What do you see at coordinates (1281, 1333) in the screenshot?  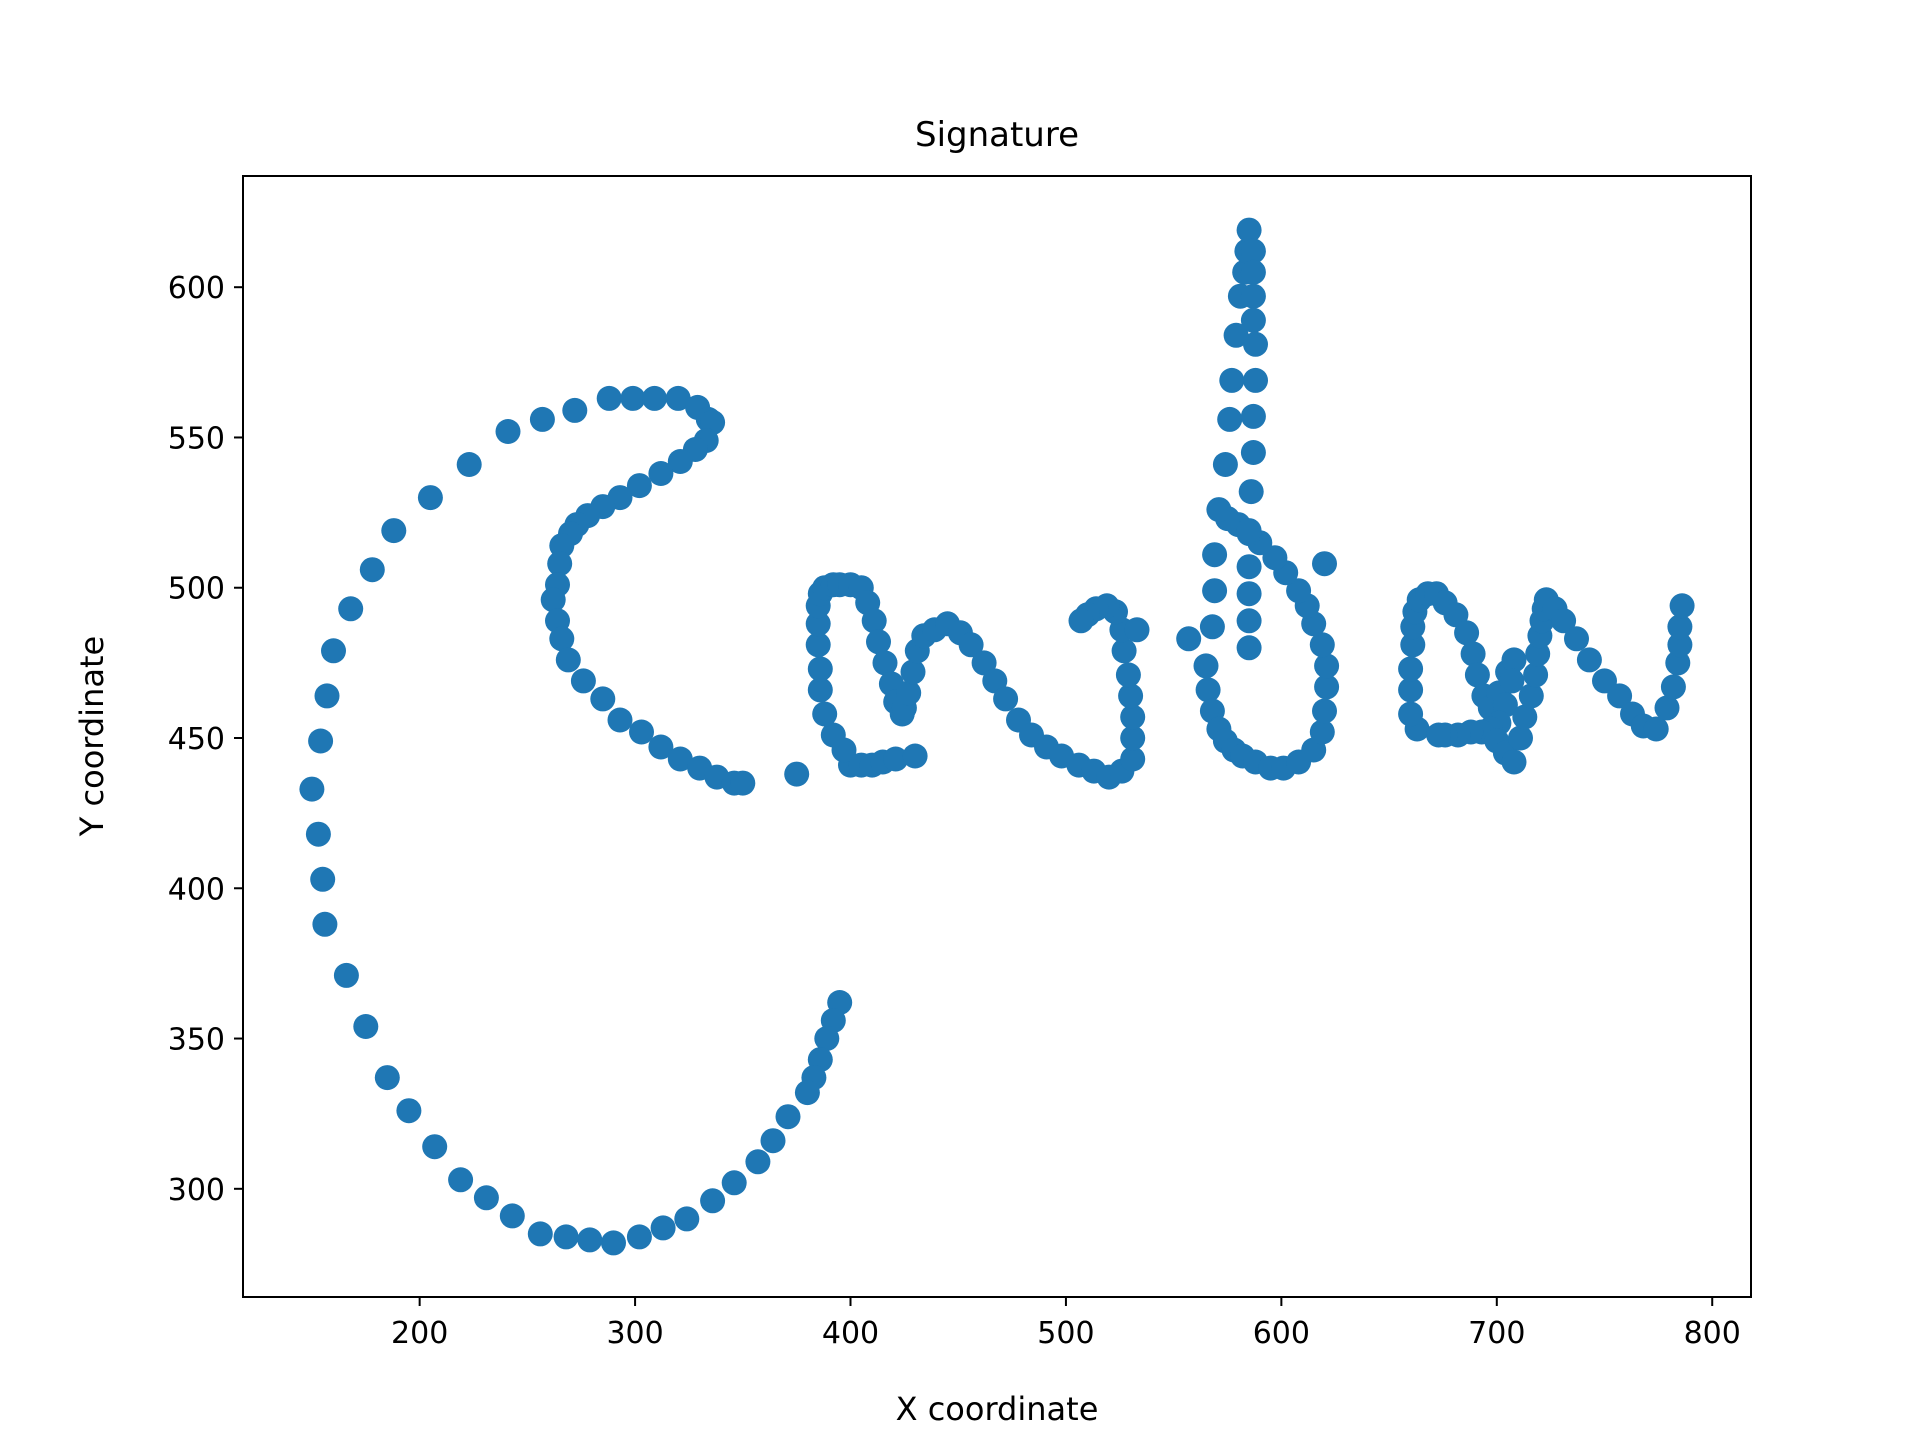 I see `x-tick-label: 600` at bounding box center [1281, 1333].